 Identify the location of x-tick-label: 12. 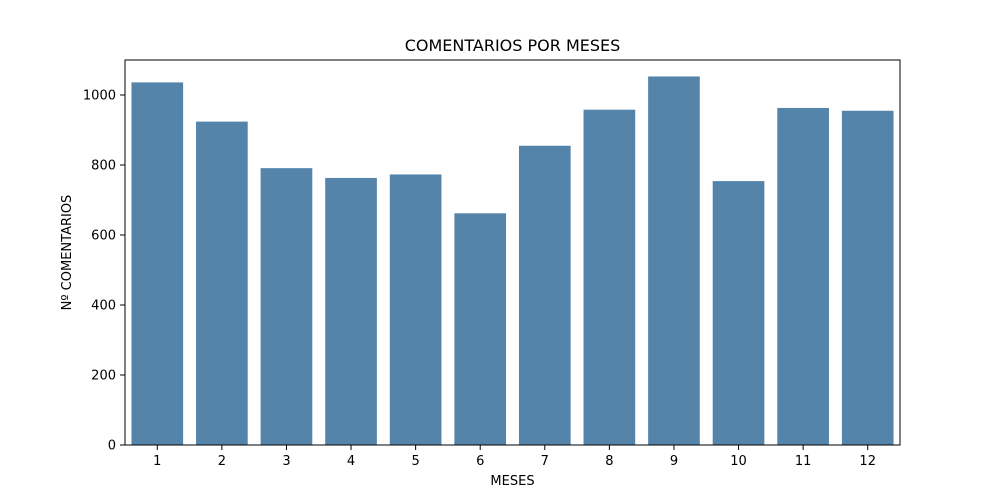
(867, 461).